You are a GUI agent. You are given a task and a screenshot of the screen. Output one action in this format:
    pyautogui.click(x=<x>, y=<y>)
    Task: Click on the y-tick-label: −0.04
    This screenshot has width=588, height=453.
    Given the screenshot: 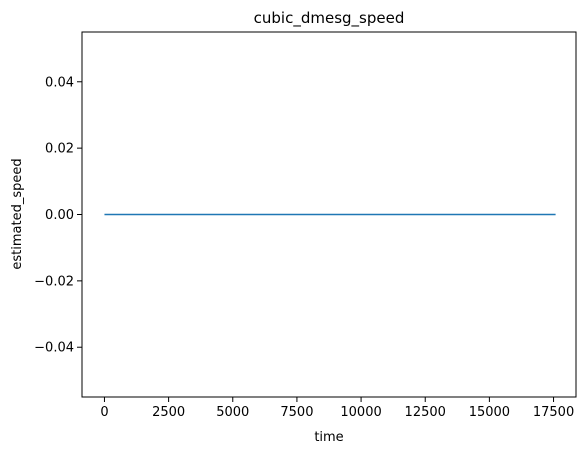 What is the action you would take?
    pyautogui.click(x=54, y=348)
    